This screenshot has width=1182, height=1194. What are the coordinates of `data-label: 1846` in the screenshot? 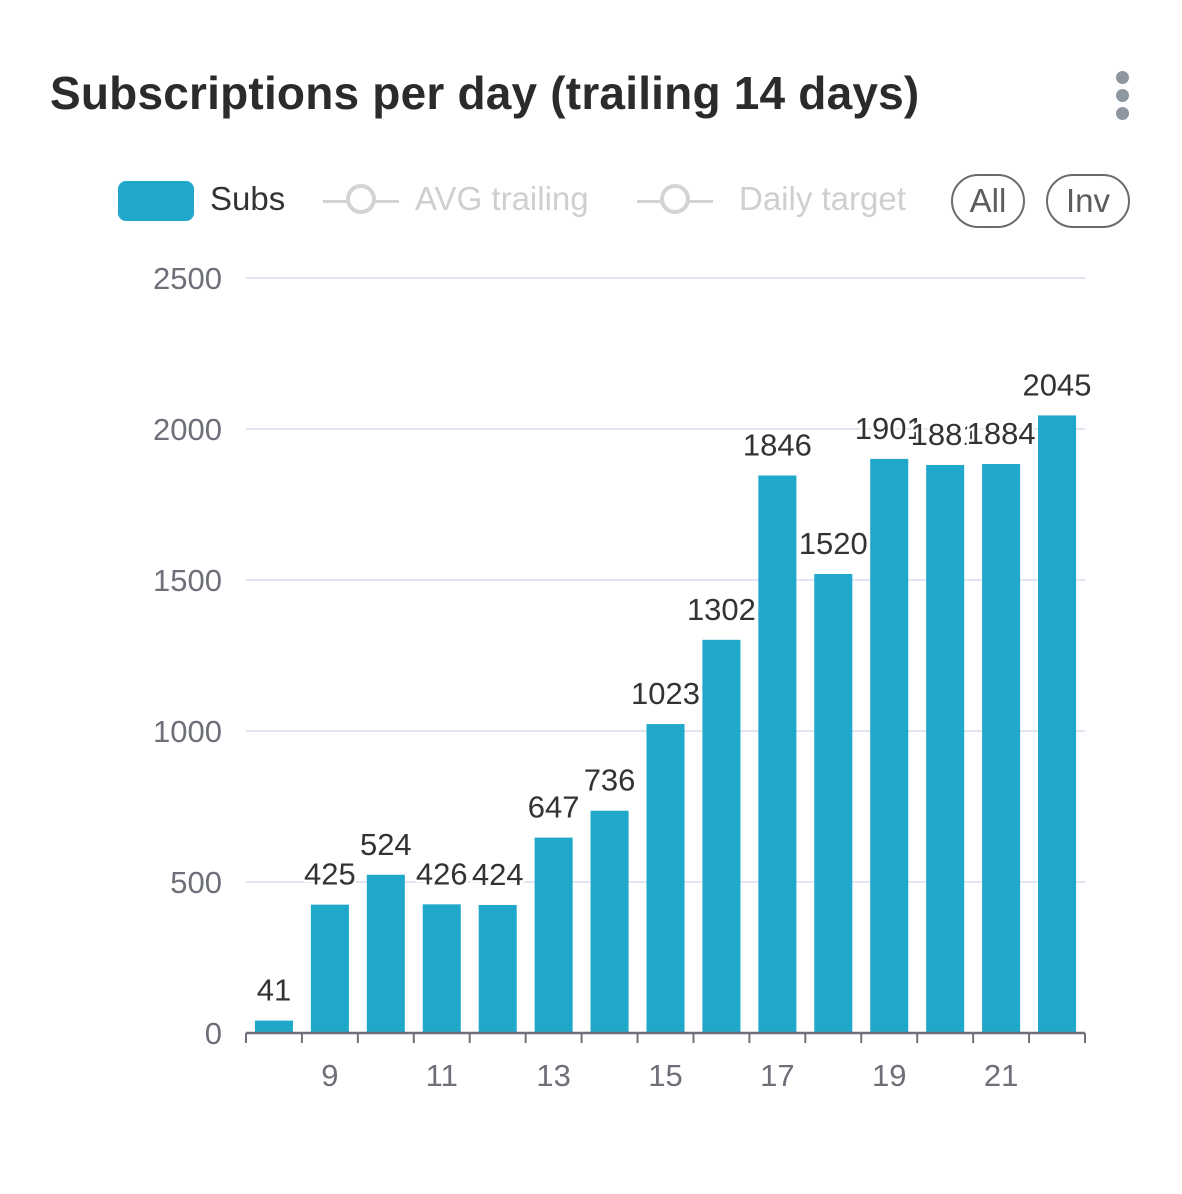 It's located at (777, 445).